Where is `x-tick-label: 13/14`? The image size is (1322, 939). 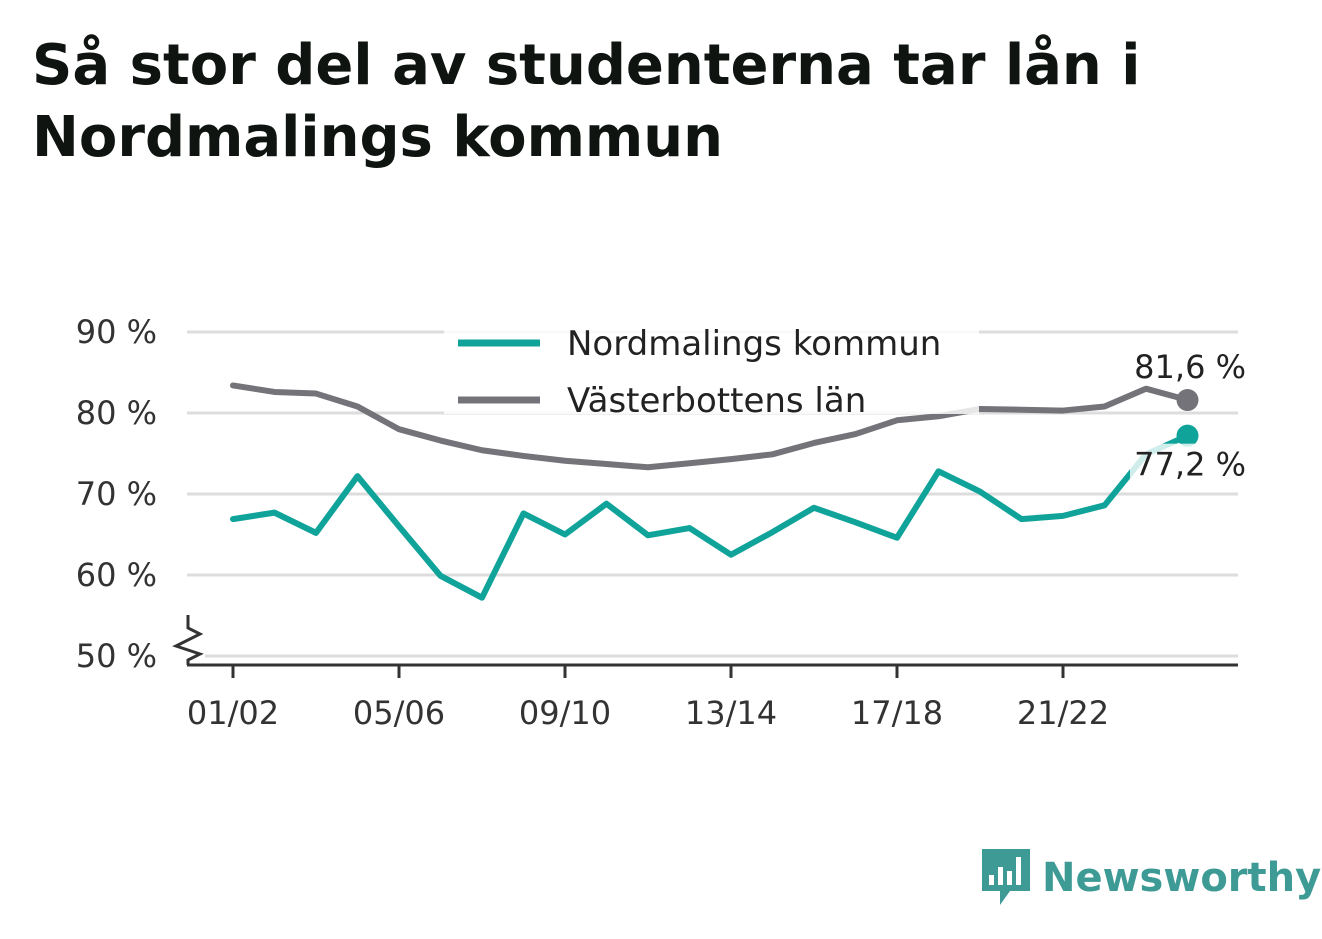 x-tick-label: 13/14 is located at coordinates (731, 713).